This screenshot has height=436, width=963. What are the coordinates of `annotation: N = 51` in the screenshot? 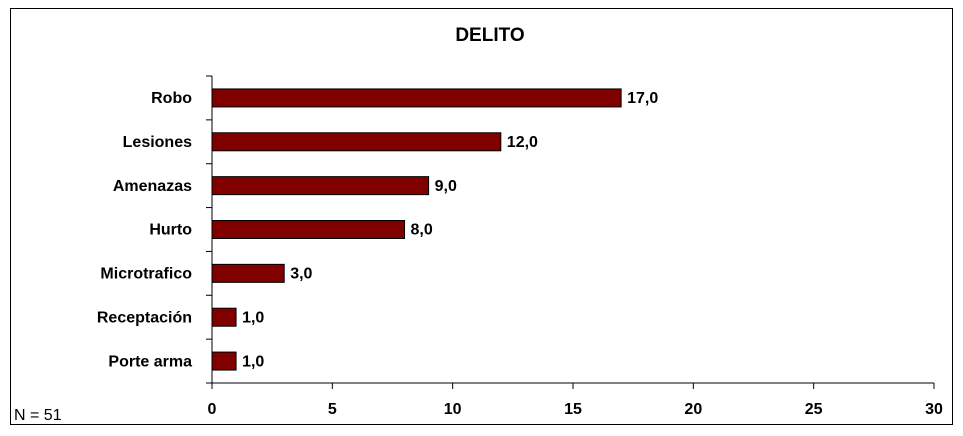 It's located at (38, 415).